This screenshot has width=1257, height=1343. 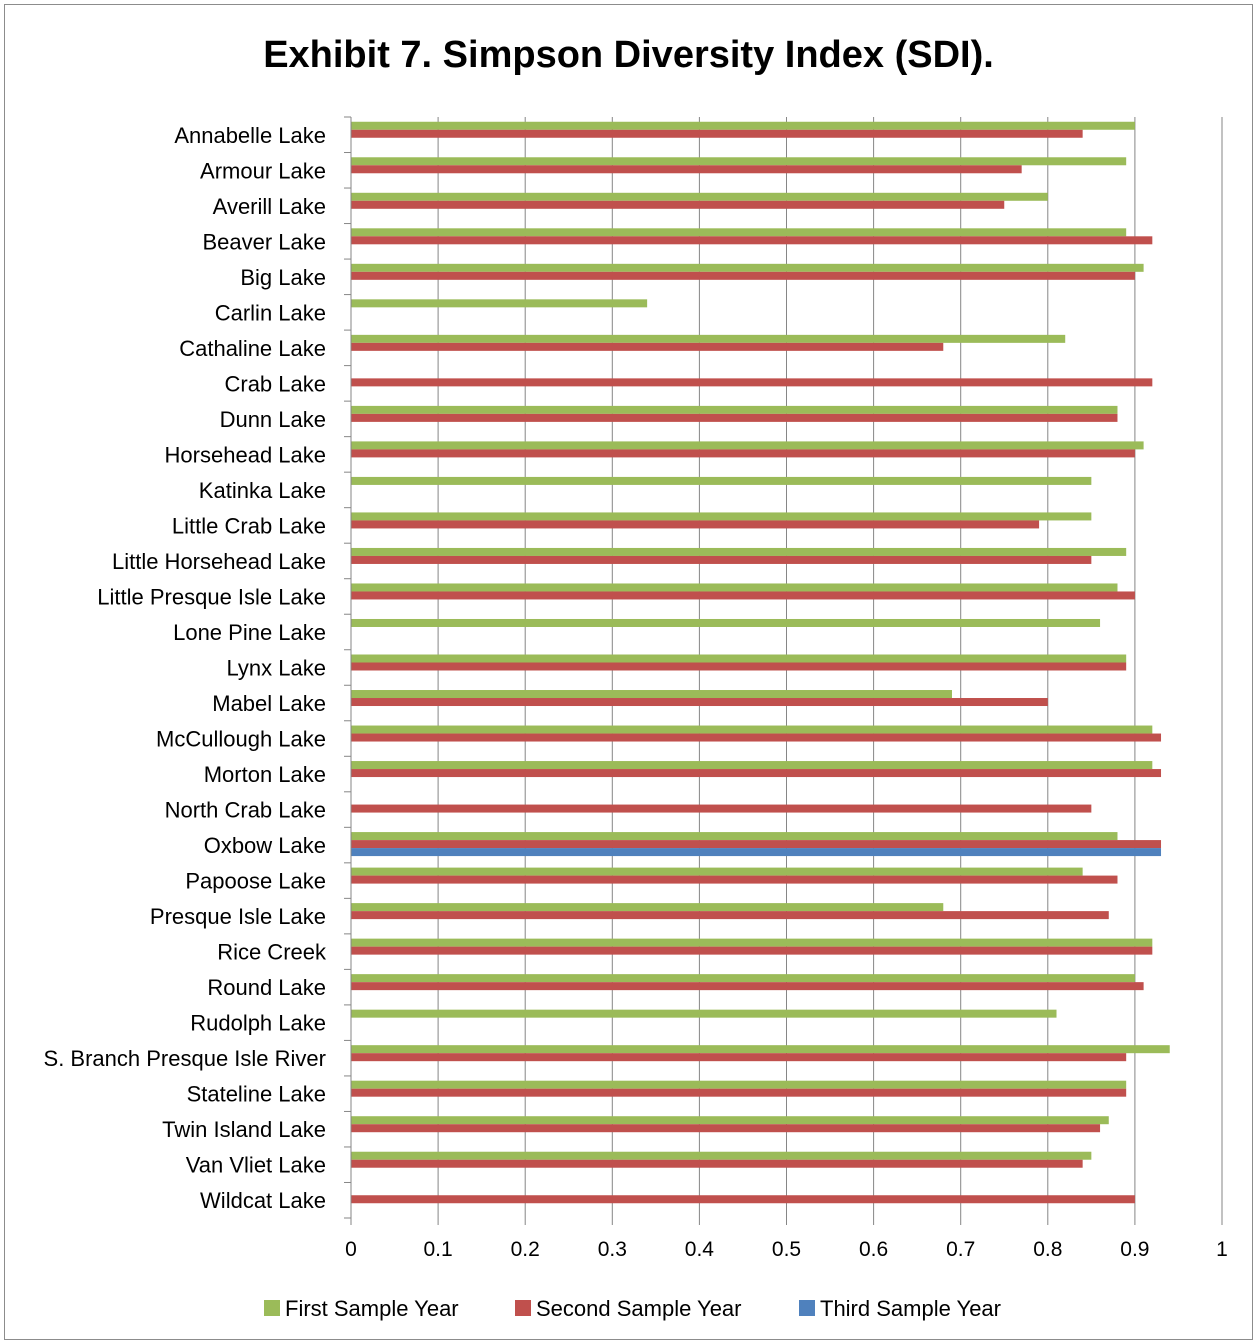 What do you see at coordinates (265, 774) in the screenshot?
I see `category-label: Morton Lake` at bounding box center [265, 774].